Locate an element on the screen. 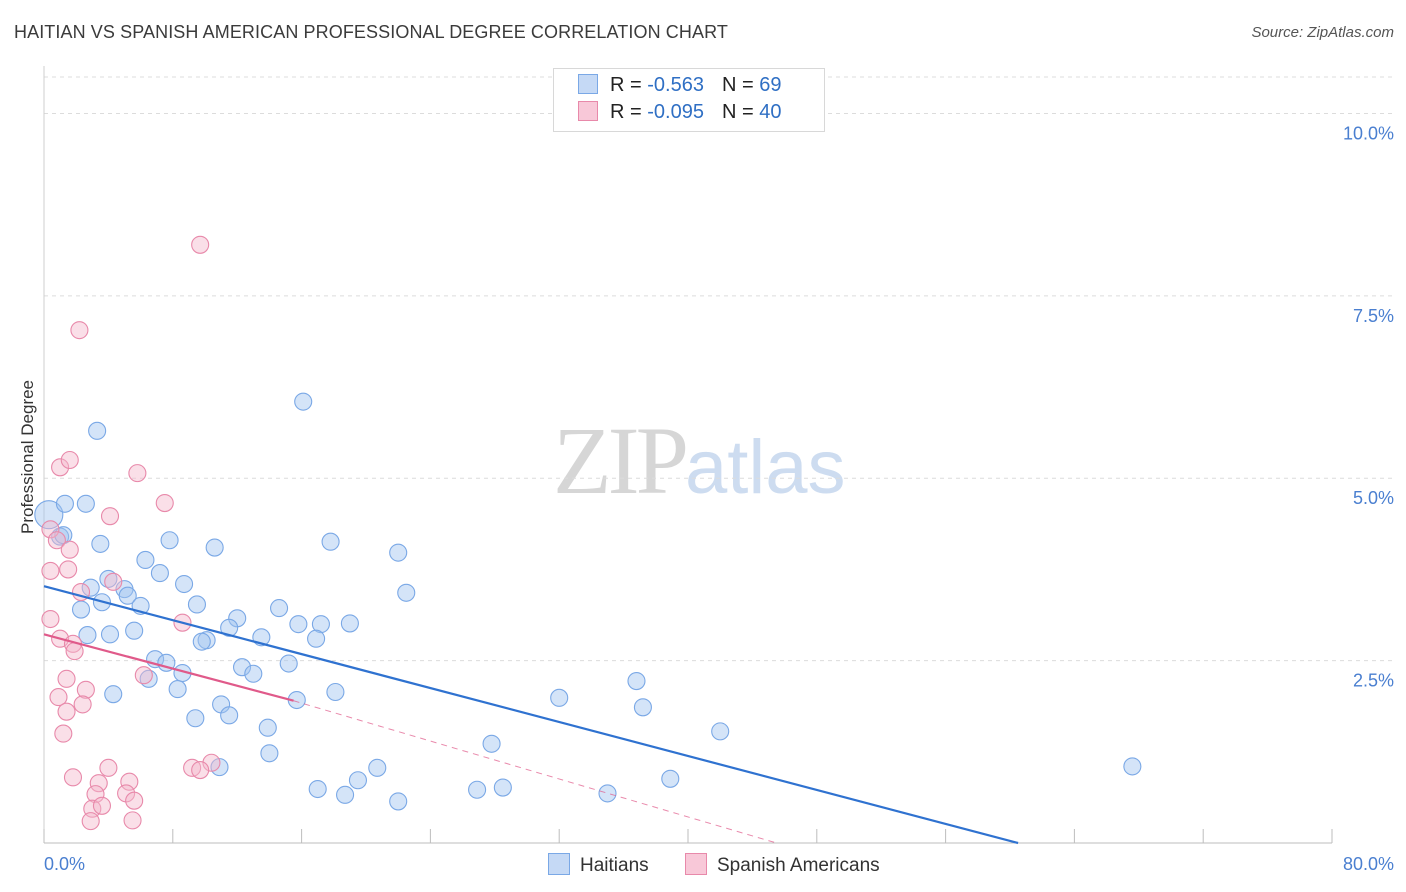 This screenshot has width=1406, height=892. legend-row-spanish-americans: R = -0.095 N = 40 is located at coordinates (679, 114).